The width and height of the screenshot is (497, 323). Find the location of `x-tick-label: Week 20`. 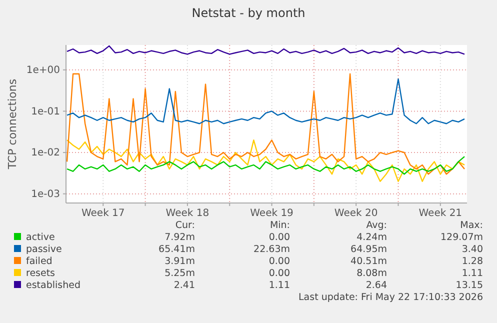

x-tick-label: Week 20 is located at coordinates (356, 214).